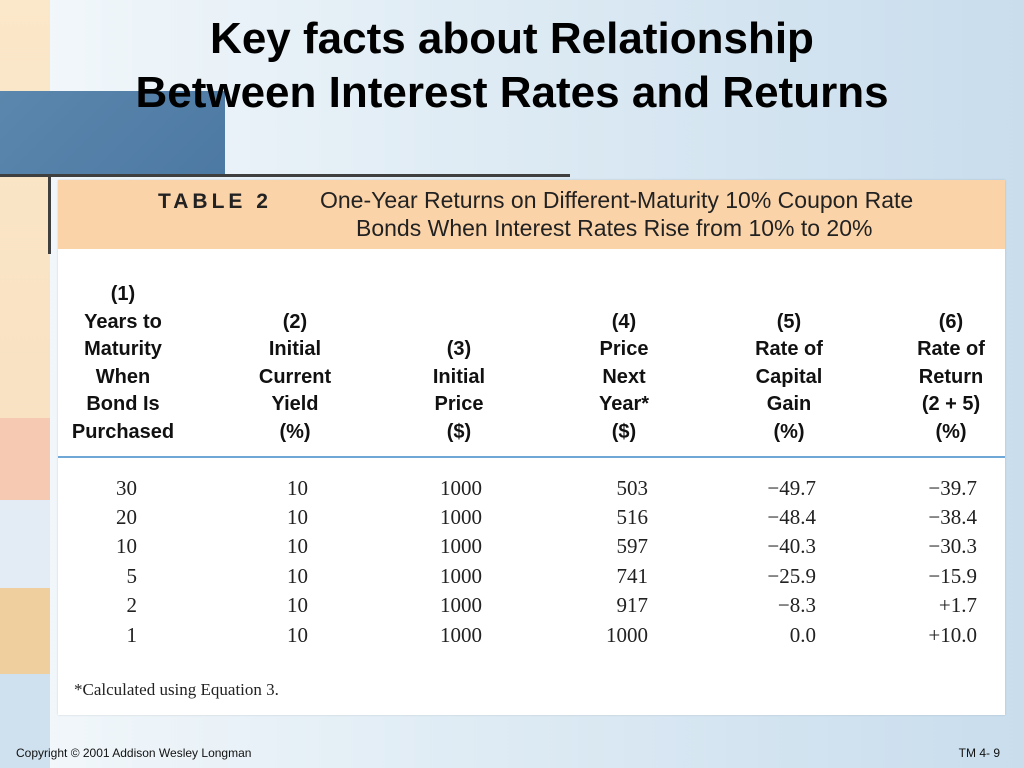 This screenshot has height=768, width=1024. I want to click on table-cell: +1.7, so click(957, 605).